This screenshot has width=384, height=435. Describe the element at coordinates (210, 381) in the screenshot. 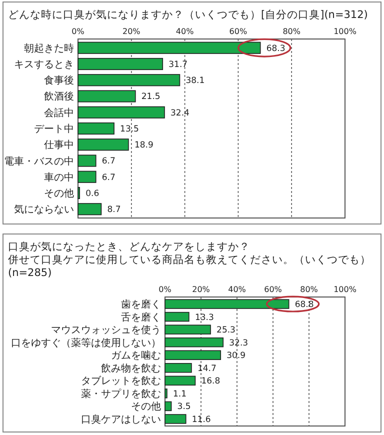

I see `data-label: 16.8` at that location.